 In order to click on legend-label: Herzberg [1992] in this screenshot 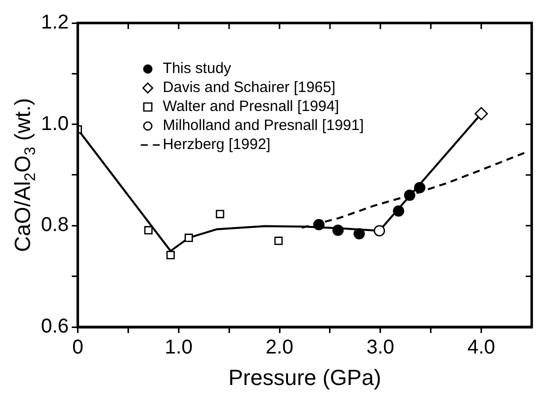, I will do `click(216, 145)`.